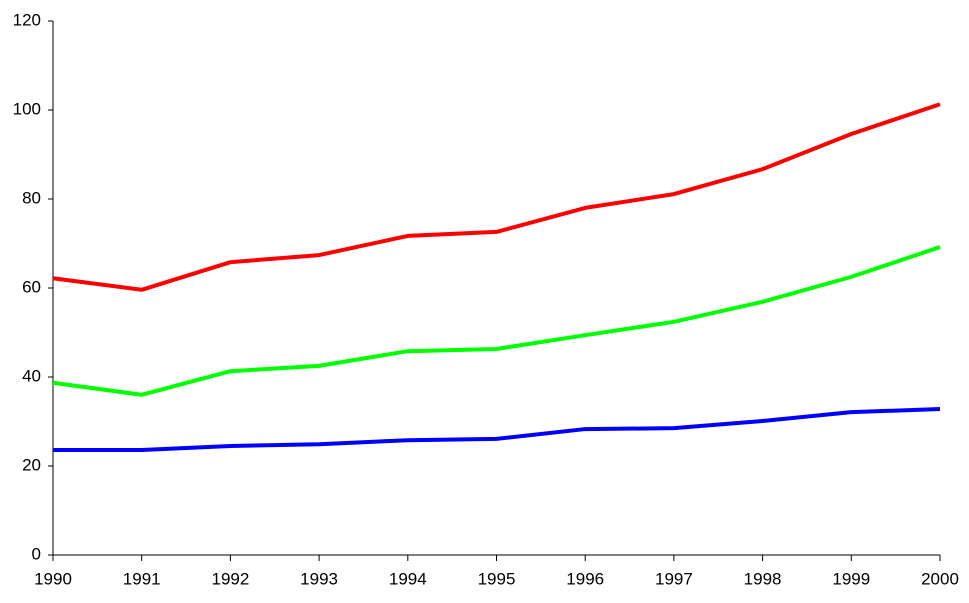 The image size is (969, 603). Describe the element at coordinates (53, 578) in the screenshot. I see `x-tick-label: 1990` at that location.